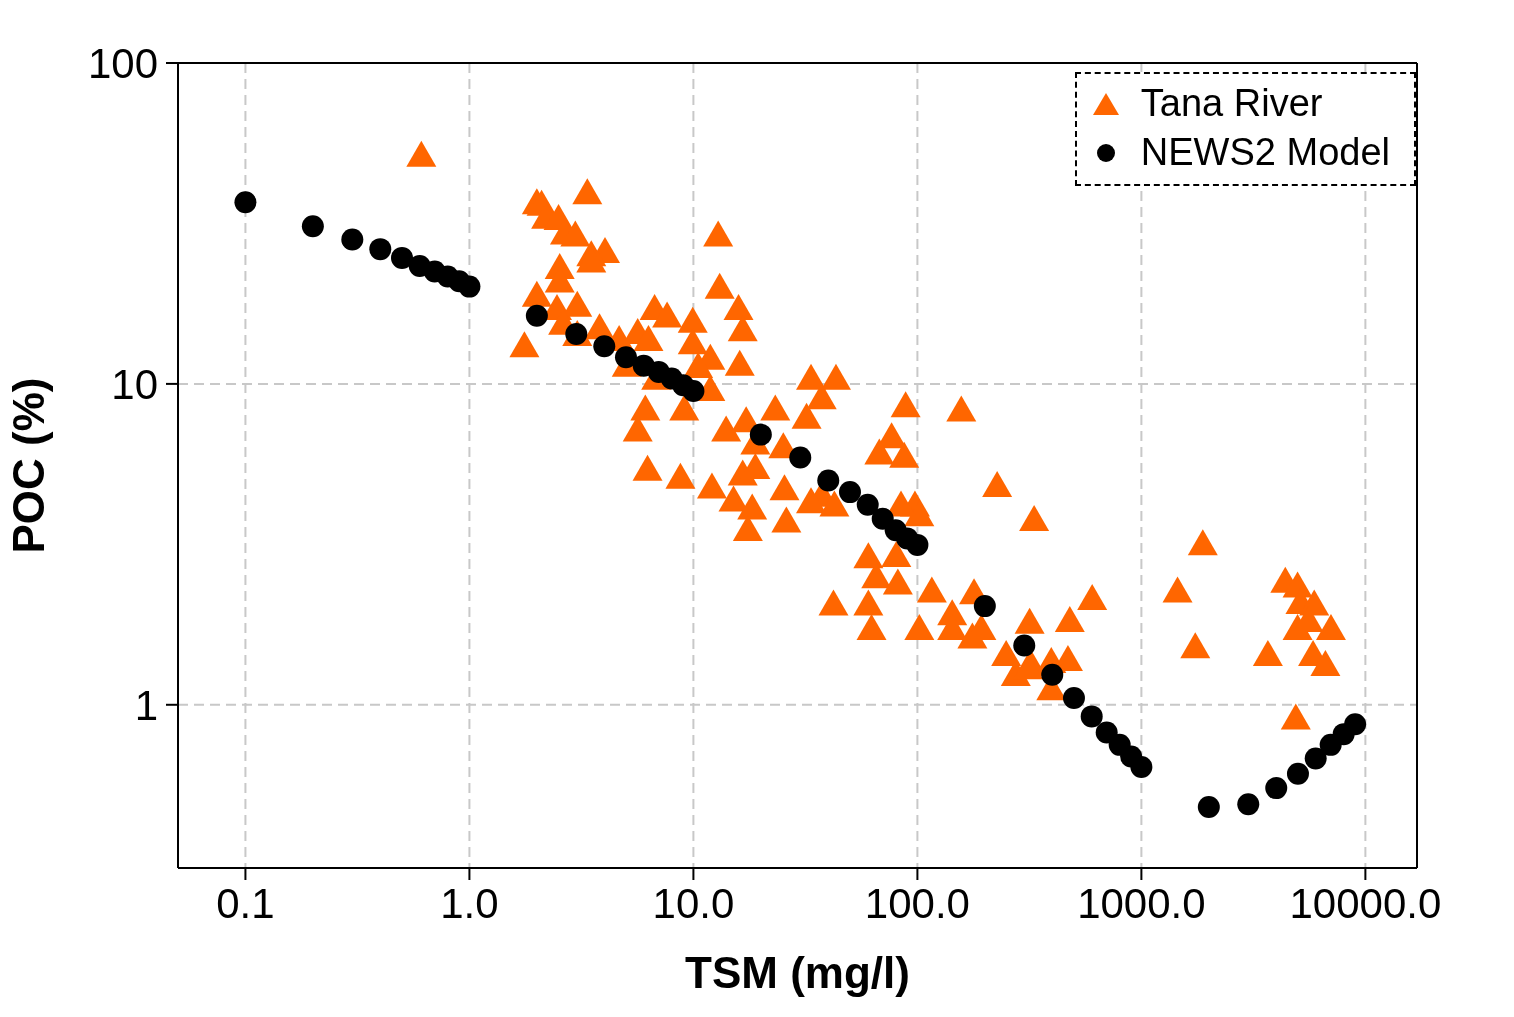 The width and height of the screenshot is (1514, 1017). I want to click on y-tick-label: 100, so click(122, 63).